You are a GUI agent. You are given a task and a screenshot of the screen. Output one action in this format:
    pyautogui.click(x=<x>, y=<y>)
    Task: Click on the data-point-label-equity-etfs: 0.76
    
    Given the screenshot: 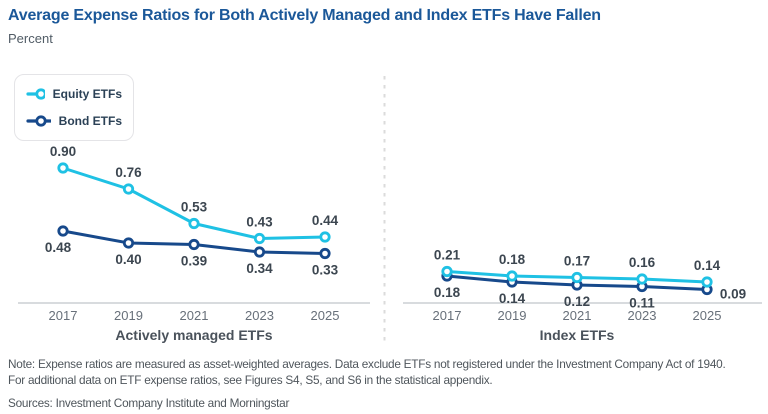 What is the action you would take?
    pyautogui.click(x=128, y=172)
    